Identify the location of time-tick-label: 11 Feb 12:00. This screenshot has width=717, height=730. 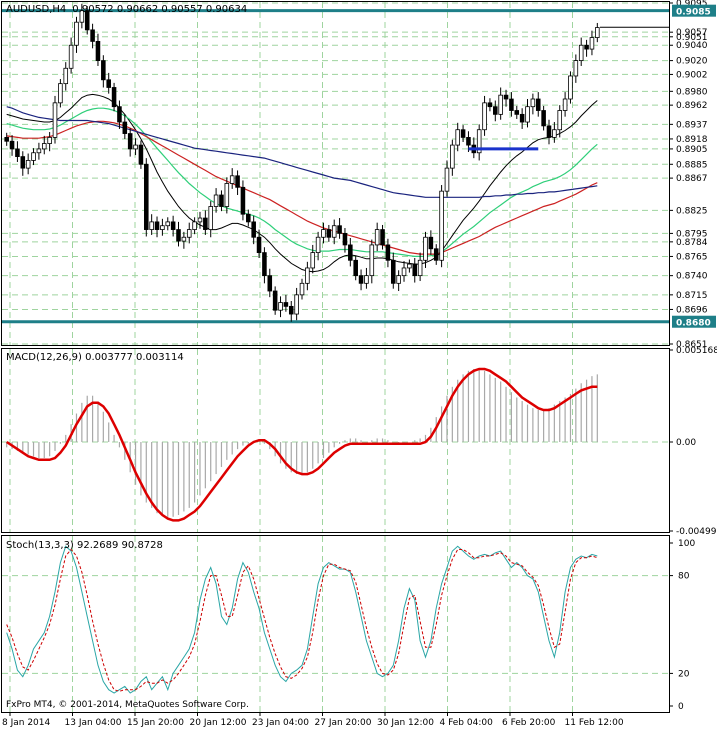
(594, 723).